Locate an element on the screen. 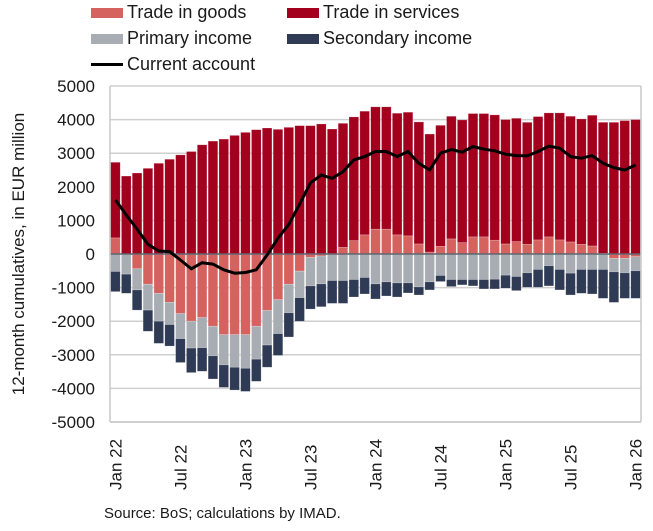 Image resolution: width=653 pixels, height=531 pixels. legend-line-current-account is located at coordinates (107, 64).